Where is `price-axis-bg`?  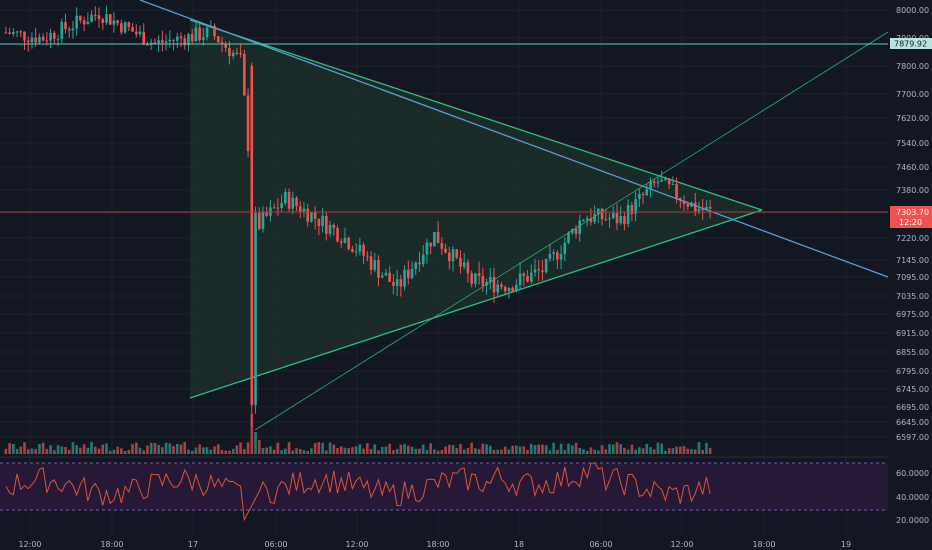 price-axis-bg is located at coordinates (910, 275).